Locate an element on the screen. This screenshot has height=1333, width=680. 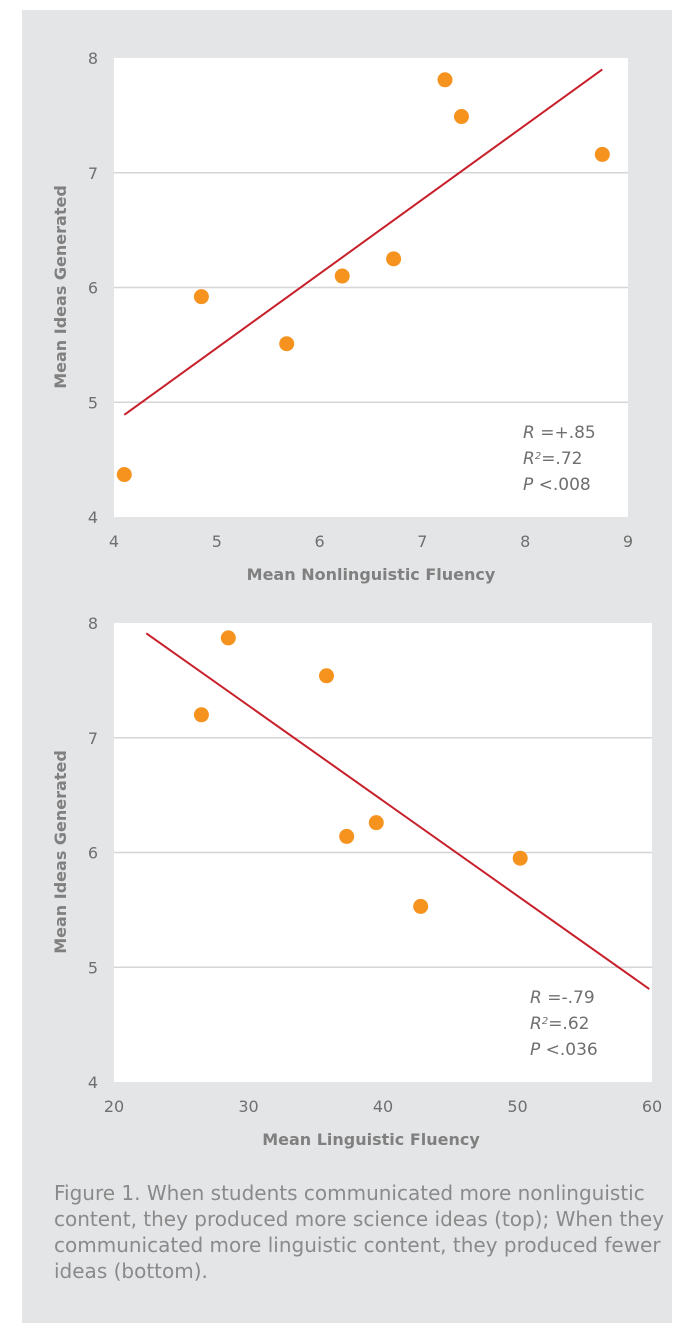
x-tick-label: 40 is located at coordinates (383, 1106).